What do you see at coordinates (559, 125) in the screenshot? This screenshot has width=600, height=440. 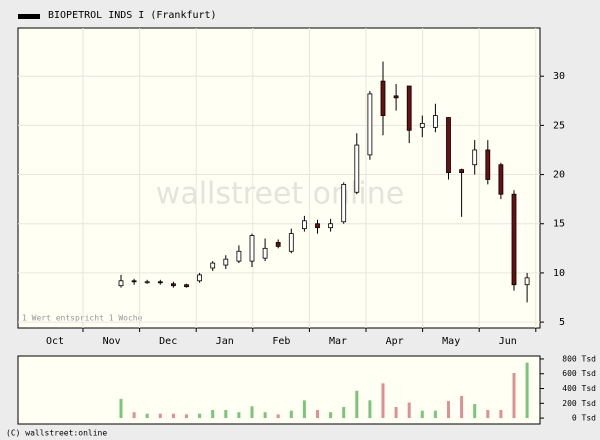 I see `y-tick-label: 25` at bounding box center [559, 125].